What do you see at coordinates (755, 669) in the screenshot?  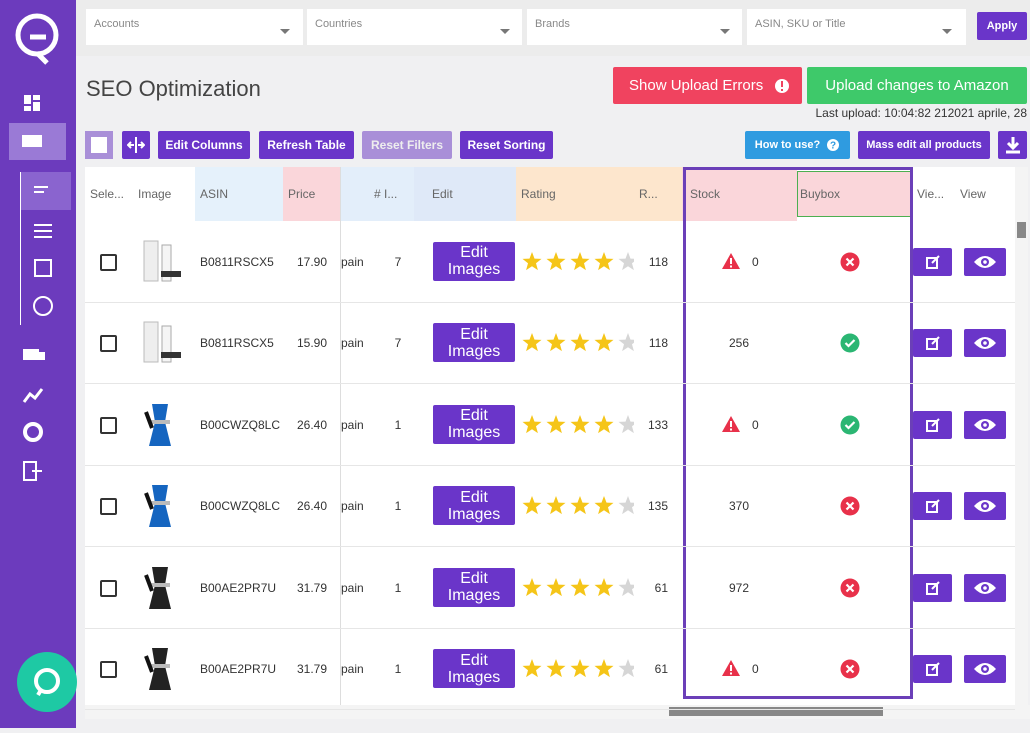 I see `stock: 0` at bounding box center [755, 669].